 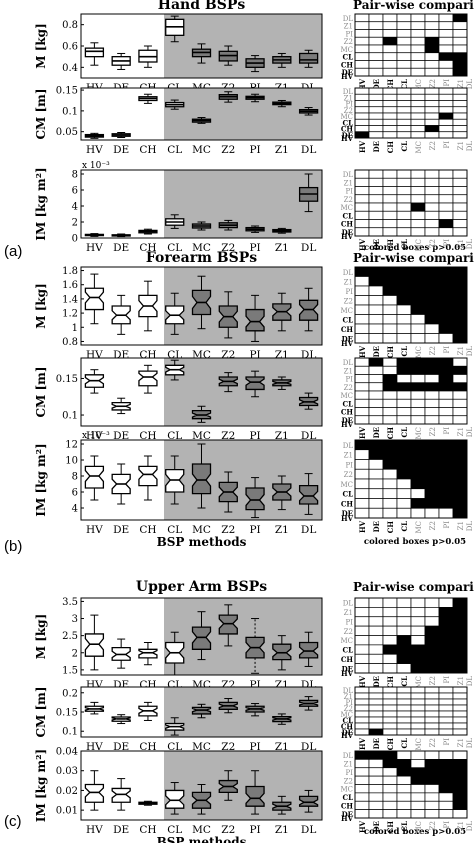 I want to click on box-mc, so click(x=201, y=476).